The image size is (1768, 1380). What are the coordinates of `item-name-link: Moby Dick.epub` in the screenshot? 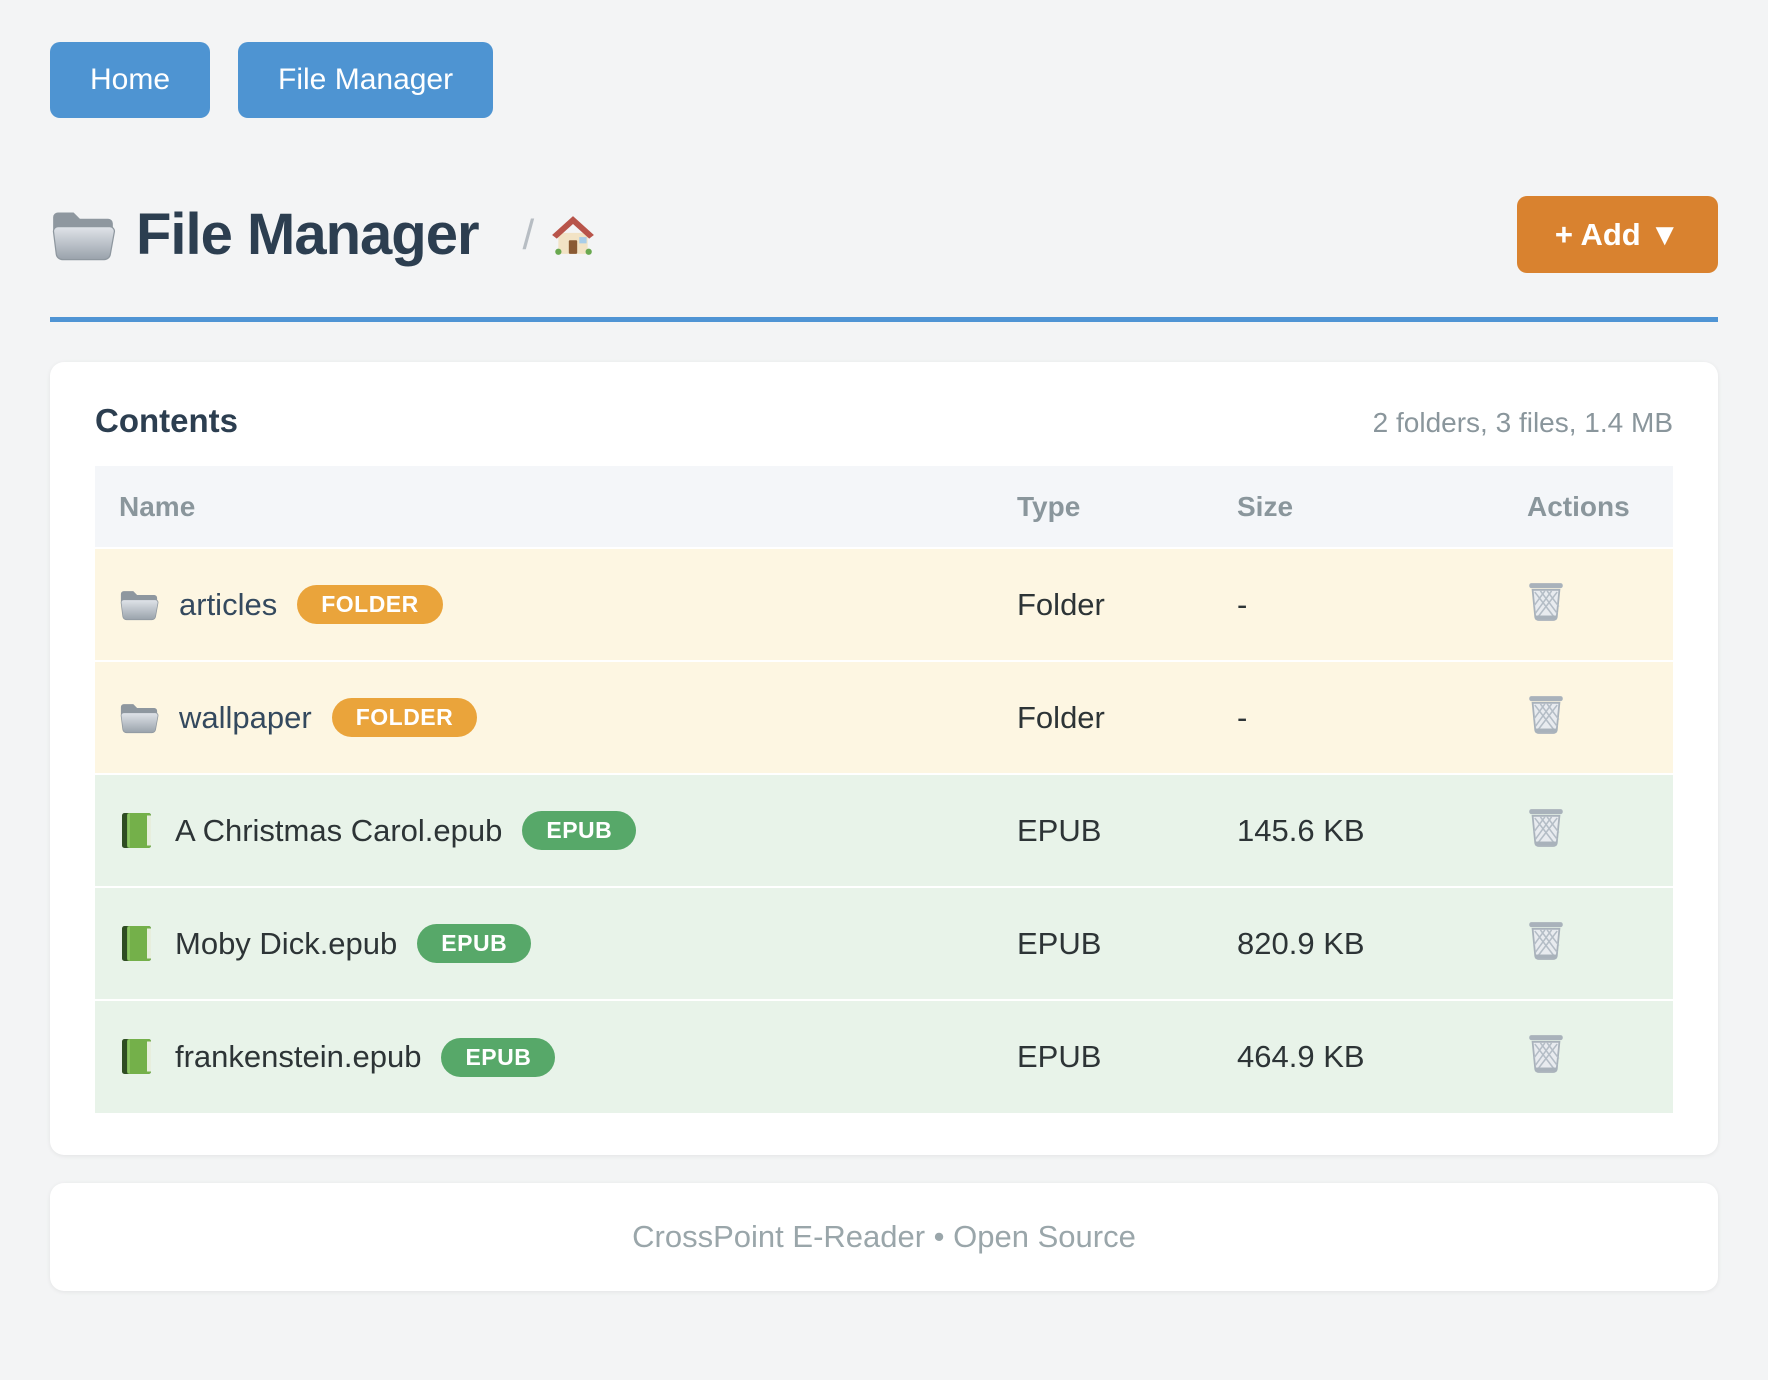 It's located at (286, 943).